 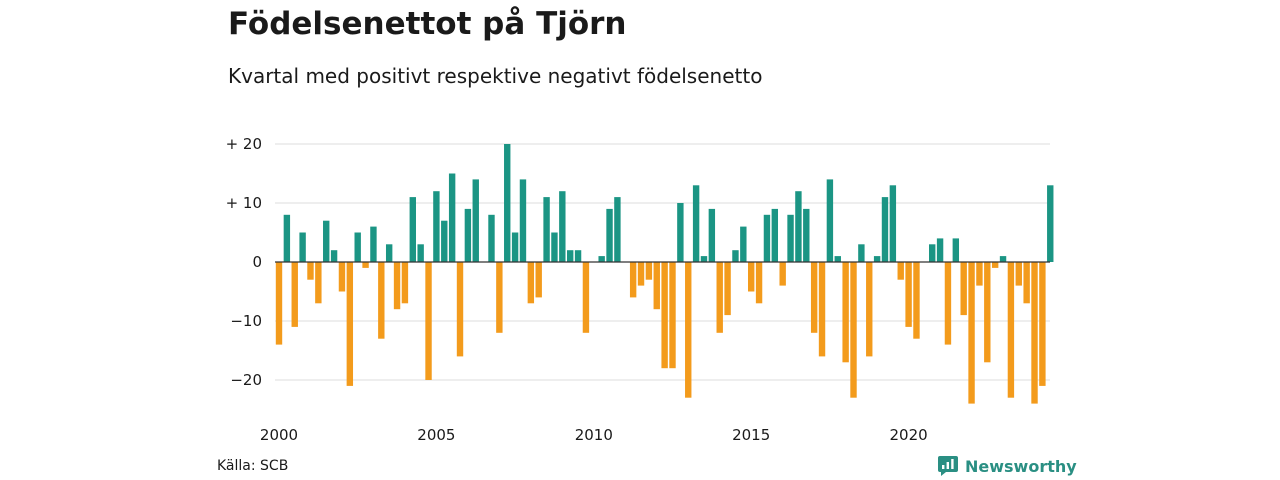 What do you see at coordinates (909, 435) in the screenshot?
I see `x-tick-label: 2020` at bounding box center [909, 435].